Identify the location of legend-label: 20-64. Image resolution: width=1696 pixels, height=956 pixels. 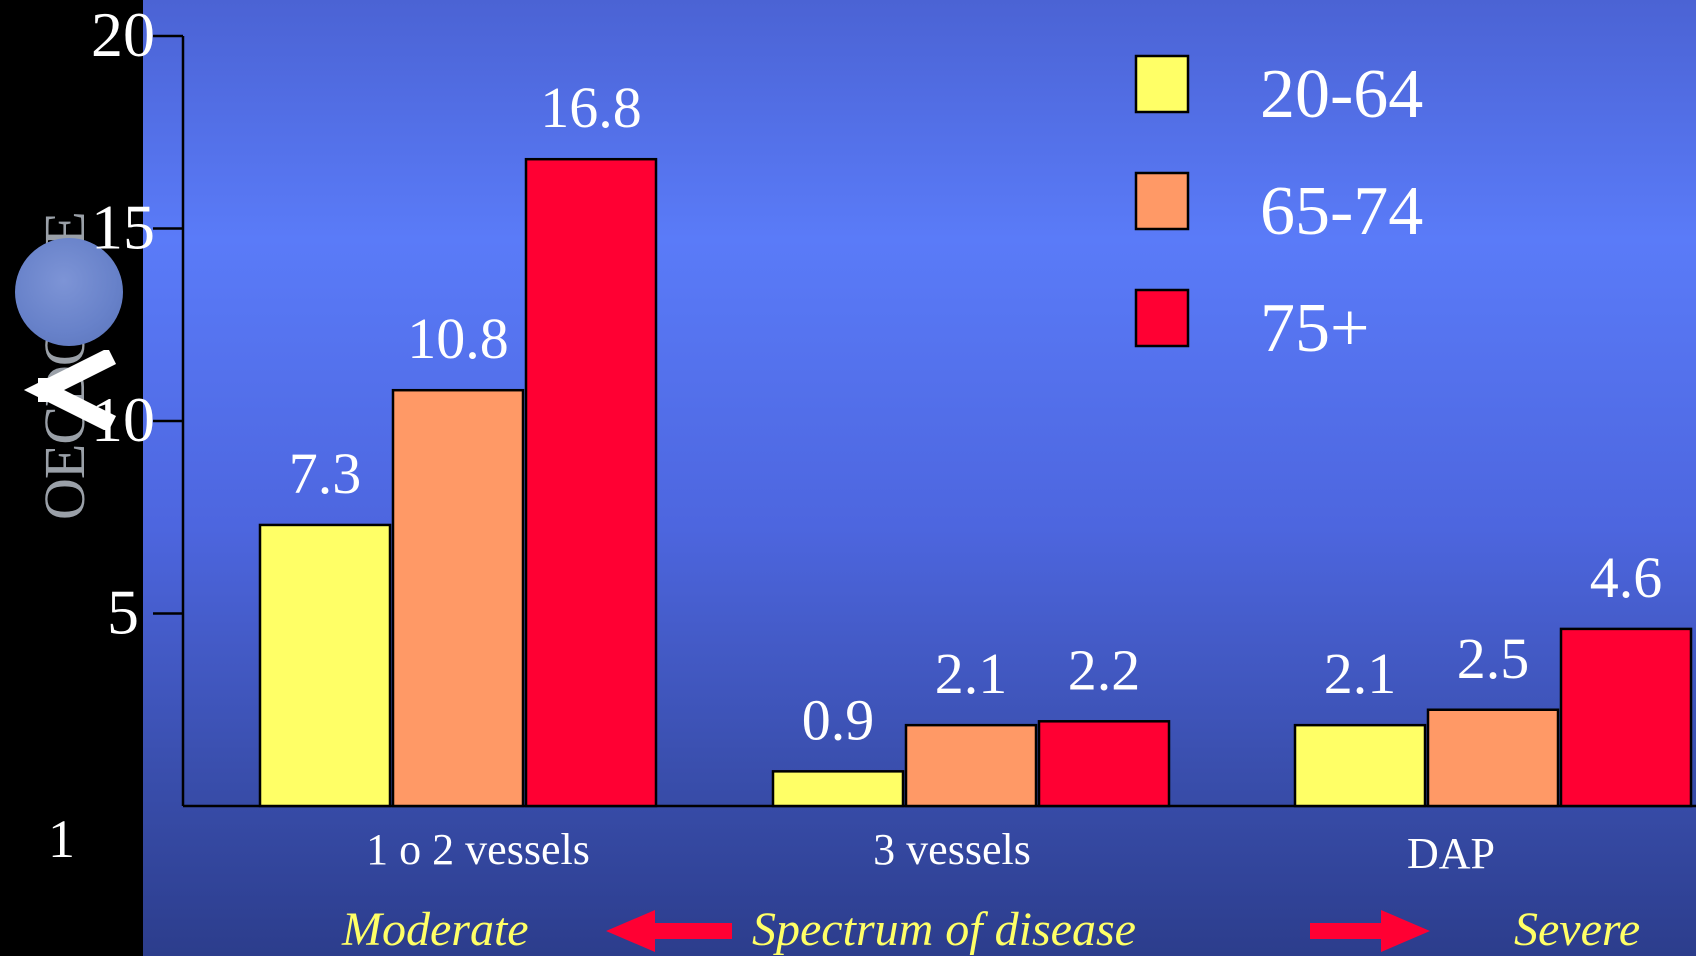
(1341, 94).